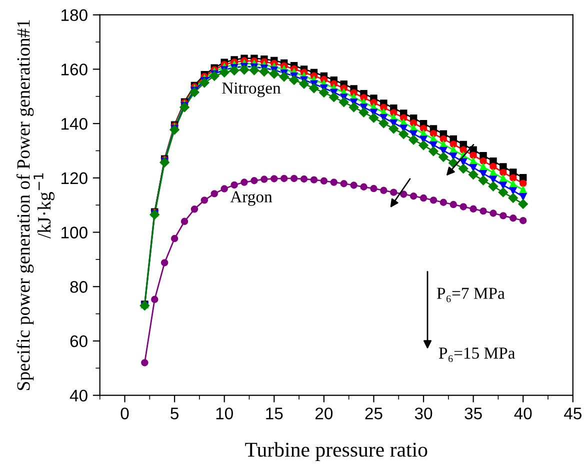  Describe the element at coordinates (423, 414) in the screenshot. I see `x-tick-label: 30` at that location.